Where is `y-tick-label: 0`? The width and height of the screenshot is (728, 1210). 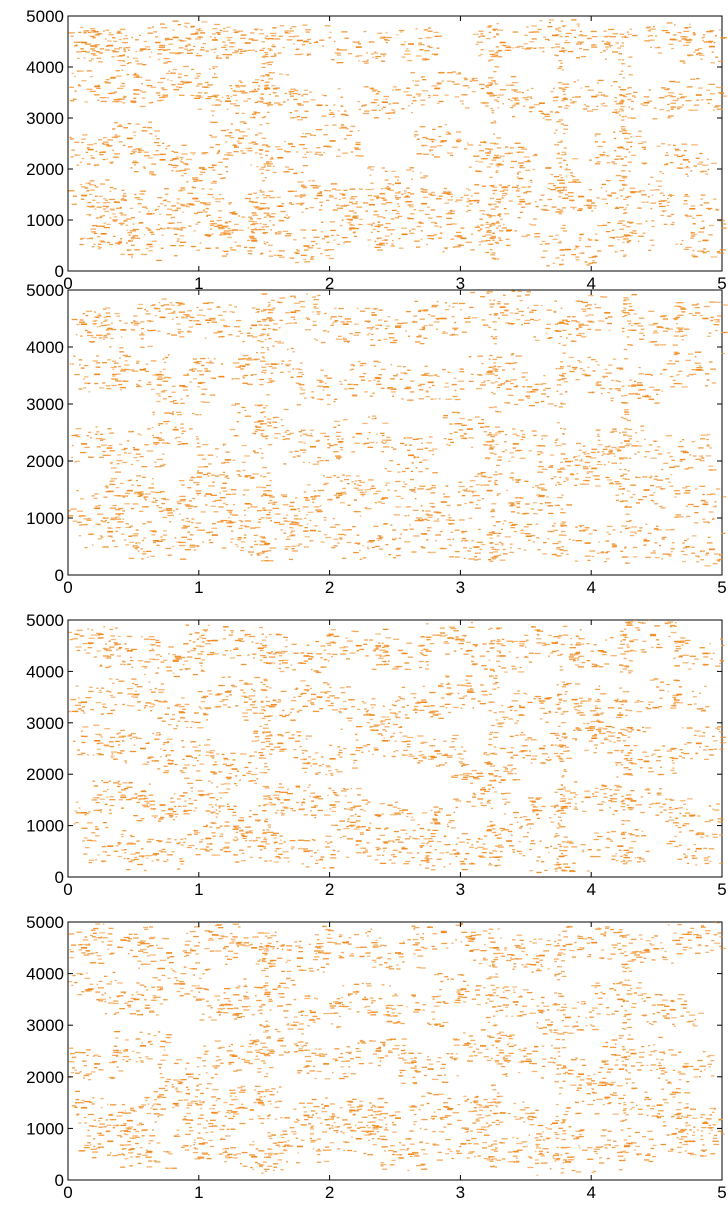 y-tick-label: 0 is located at coordinates (59, 271).